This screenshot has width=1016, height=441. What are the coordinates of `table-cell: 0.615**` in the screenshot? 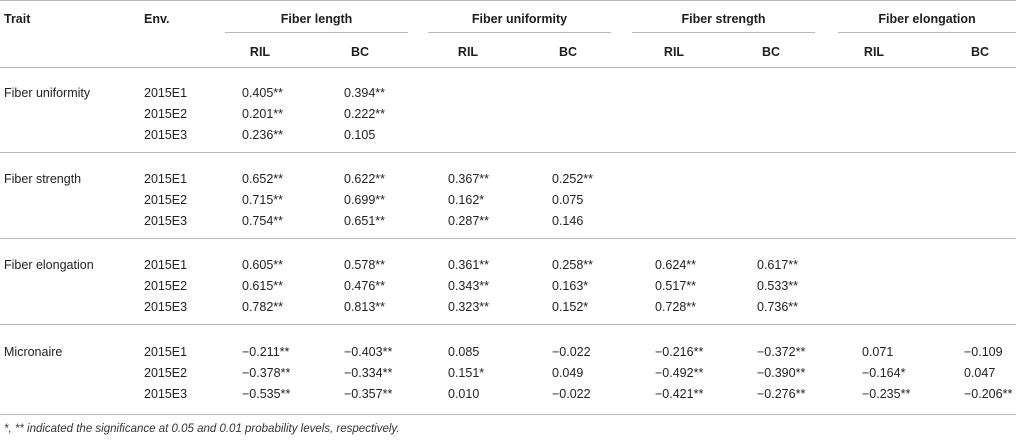 It's located at (263, 286).